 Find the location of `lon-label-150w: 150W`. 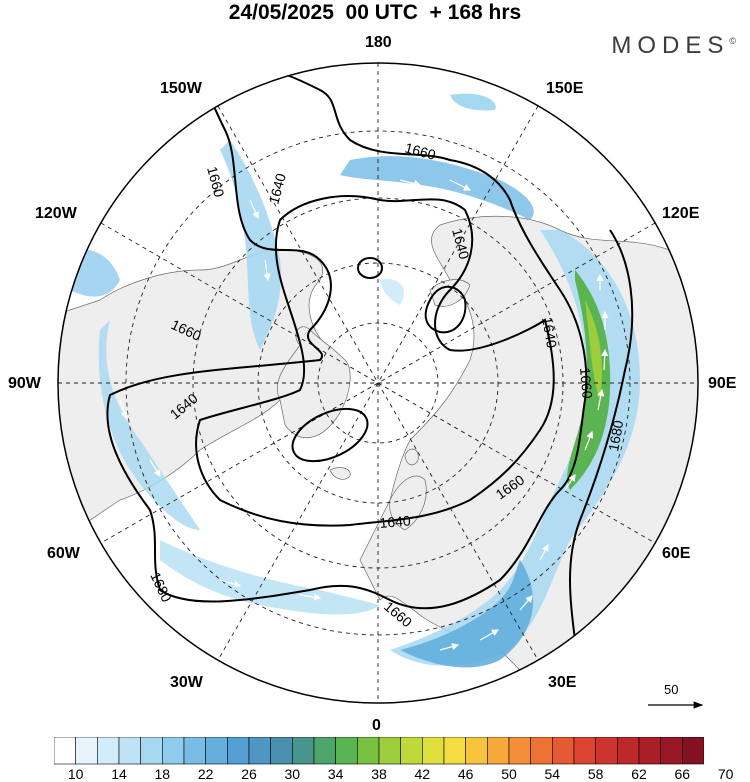

lon-label-150w: 150W is located at coordinates (181, 88).